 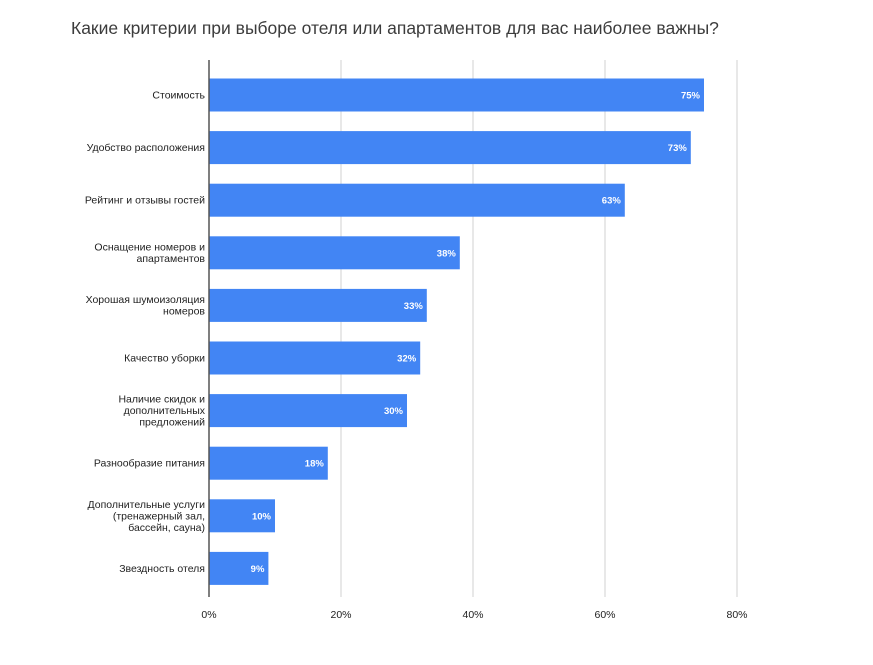 What do you see at coordinates (414, 306) in the screenshot?
I see `bar-value-label: 33%` at bounding box center [414, 306].